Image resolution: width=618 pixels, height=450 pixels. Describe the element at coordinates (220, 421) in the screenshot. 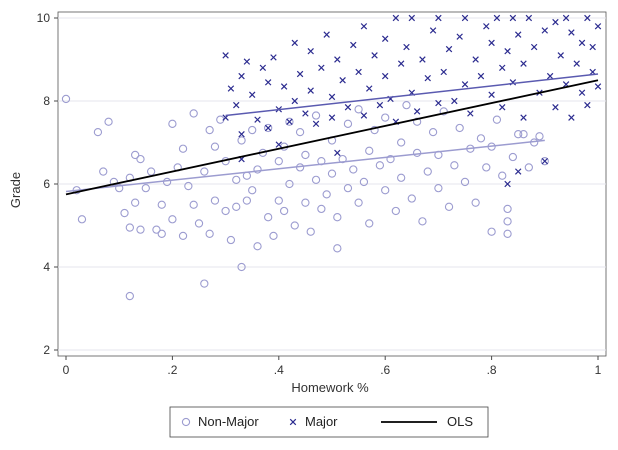

I see `legend-item-non-major: Non-Major` at that location.